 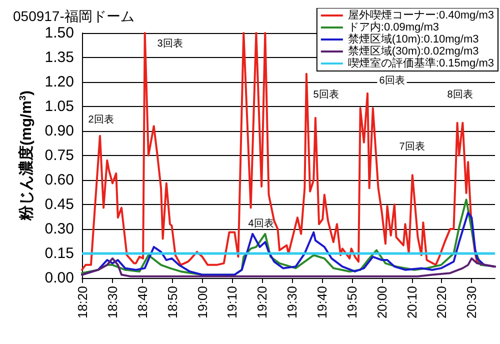 I want to click on y-tick-label: 0.75, so click(x=59, y=155).